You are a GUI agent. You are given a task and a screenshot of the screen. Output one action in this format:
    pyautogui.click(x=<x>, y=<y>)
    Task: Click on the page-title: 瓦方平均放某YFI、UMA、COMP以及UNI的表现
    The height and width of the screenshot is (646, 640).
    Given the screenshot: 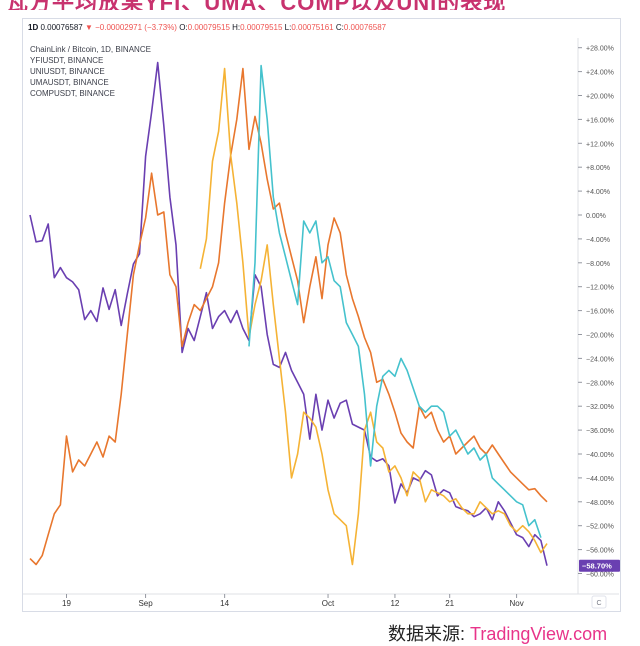 What is the action you would take?
    pyautogui.click(x=256, y=5)
    